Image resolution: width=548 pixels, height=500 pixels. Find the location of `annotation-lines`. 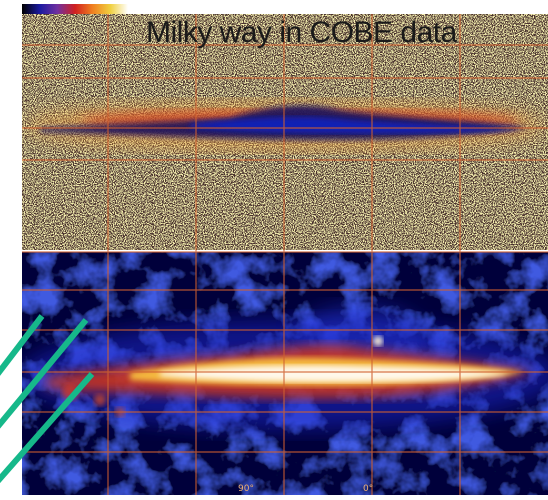

annotation-lines is located at coordinates (47, 399).